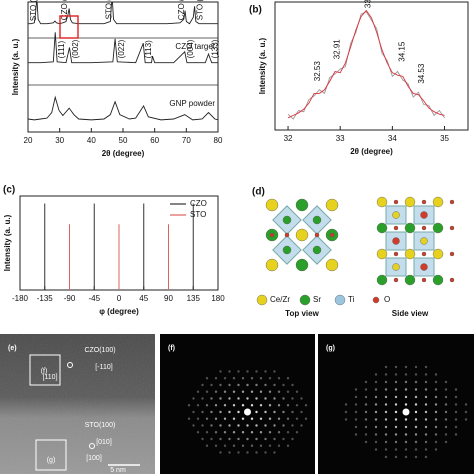 The height and width of the screenshot is (474, 474). I want to click on annotation: STO (002), so click(108, 9).